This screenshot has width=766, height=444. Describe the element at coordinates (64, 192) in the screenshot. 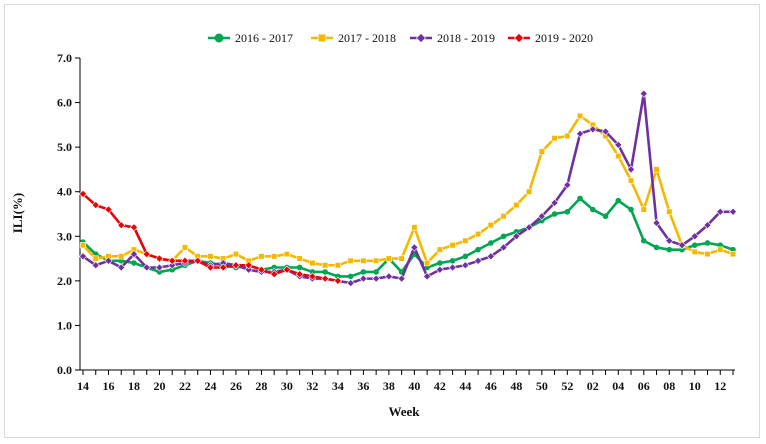

I see `y-tick-label: 4.0` at that location.